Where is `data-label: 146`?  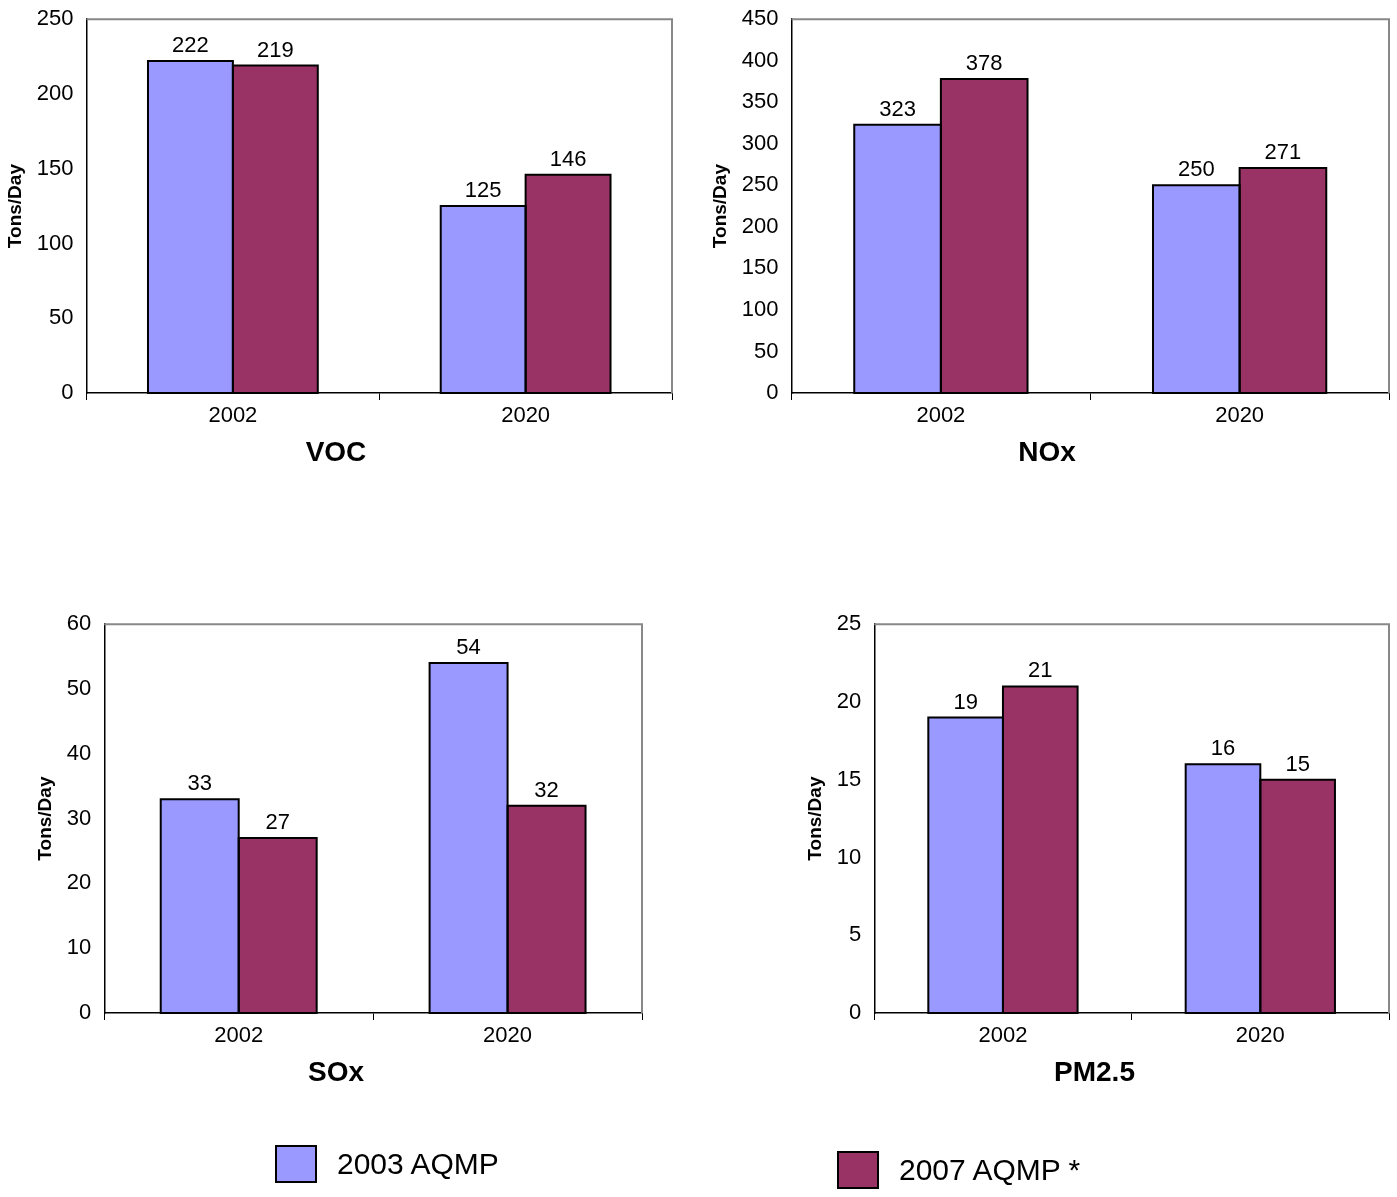 data-label: 146 is located at coordinates (568, 158).